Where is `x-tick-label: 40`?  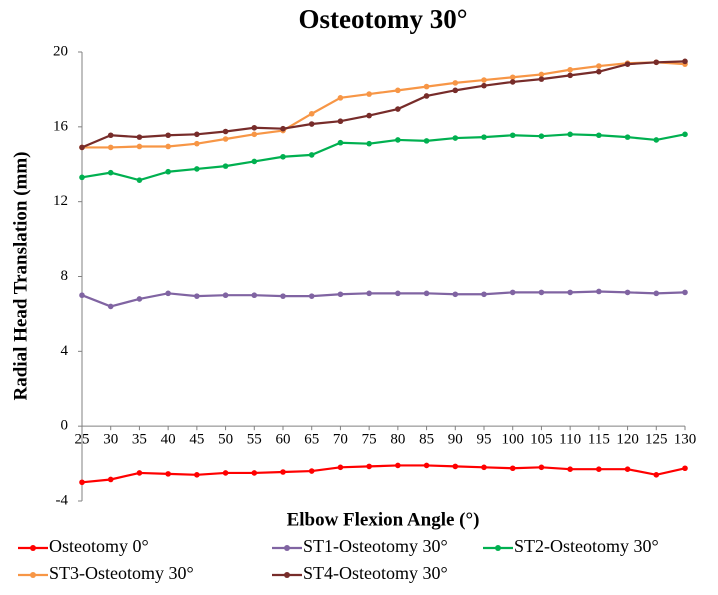 x-tick-label: 40 is located at coordinates (168, 440).